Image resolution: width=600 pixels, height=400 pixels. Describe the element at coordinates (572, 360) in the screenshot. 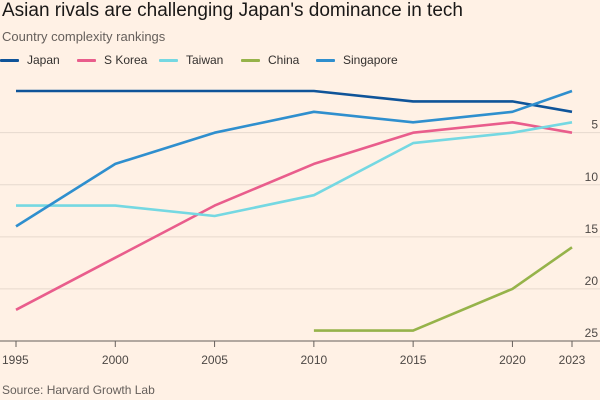

I see `x-tick-label-2023: 2023` at that location.